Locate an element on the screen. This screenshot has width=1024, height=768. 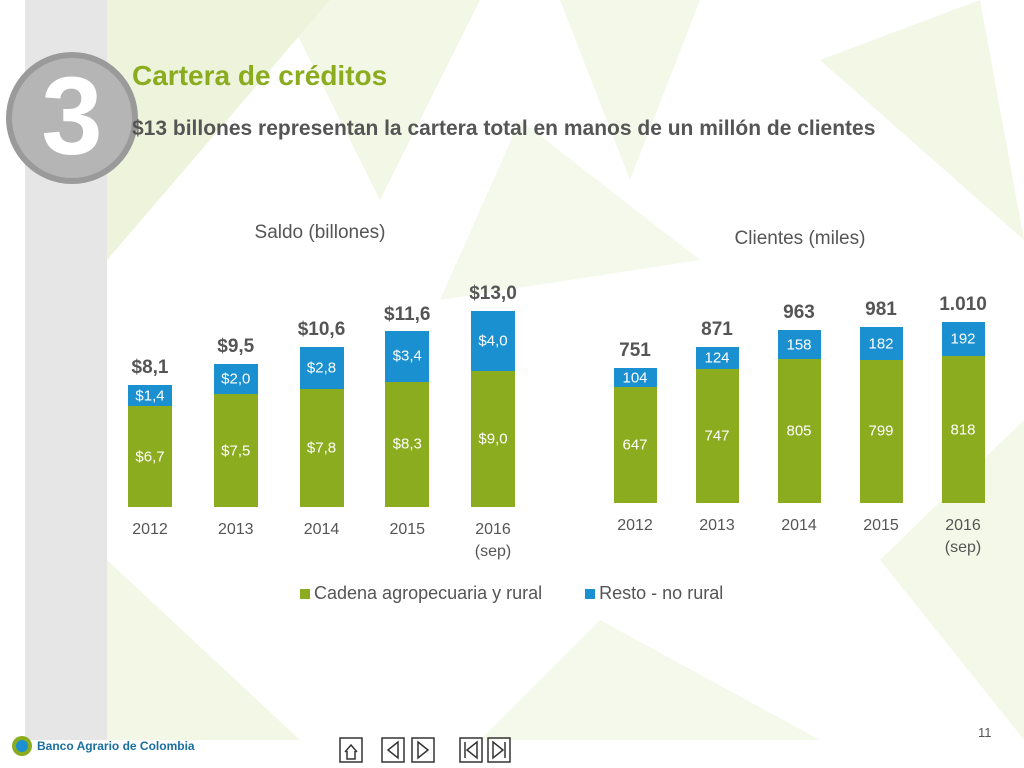
value-label: 124 is located at coordinates (717, 358).